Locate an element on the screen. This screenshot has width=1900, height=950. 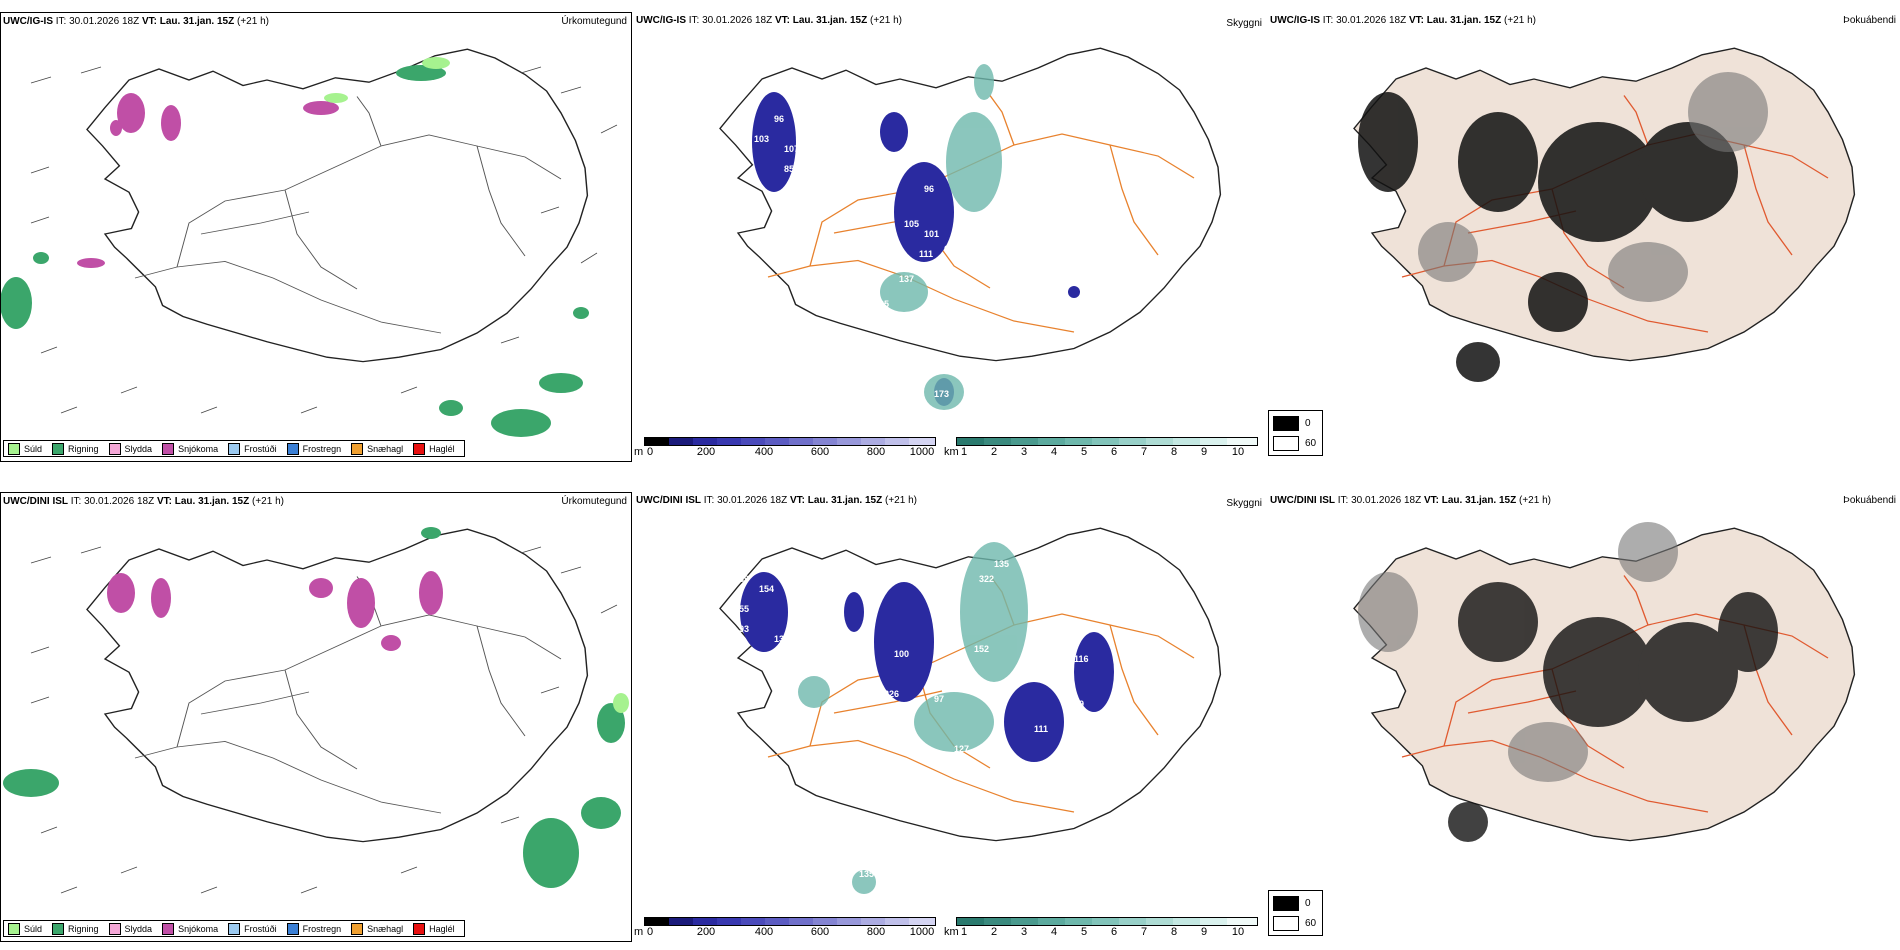
svg-text: 97 is located at coordinates (939, 699).